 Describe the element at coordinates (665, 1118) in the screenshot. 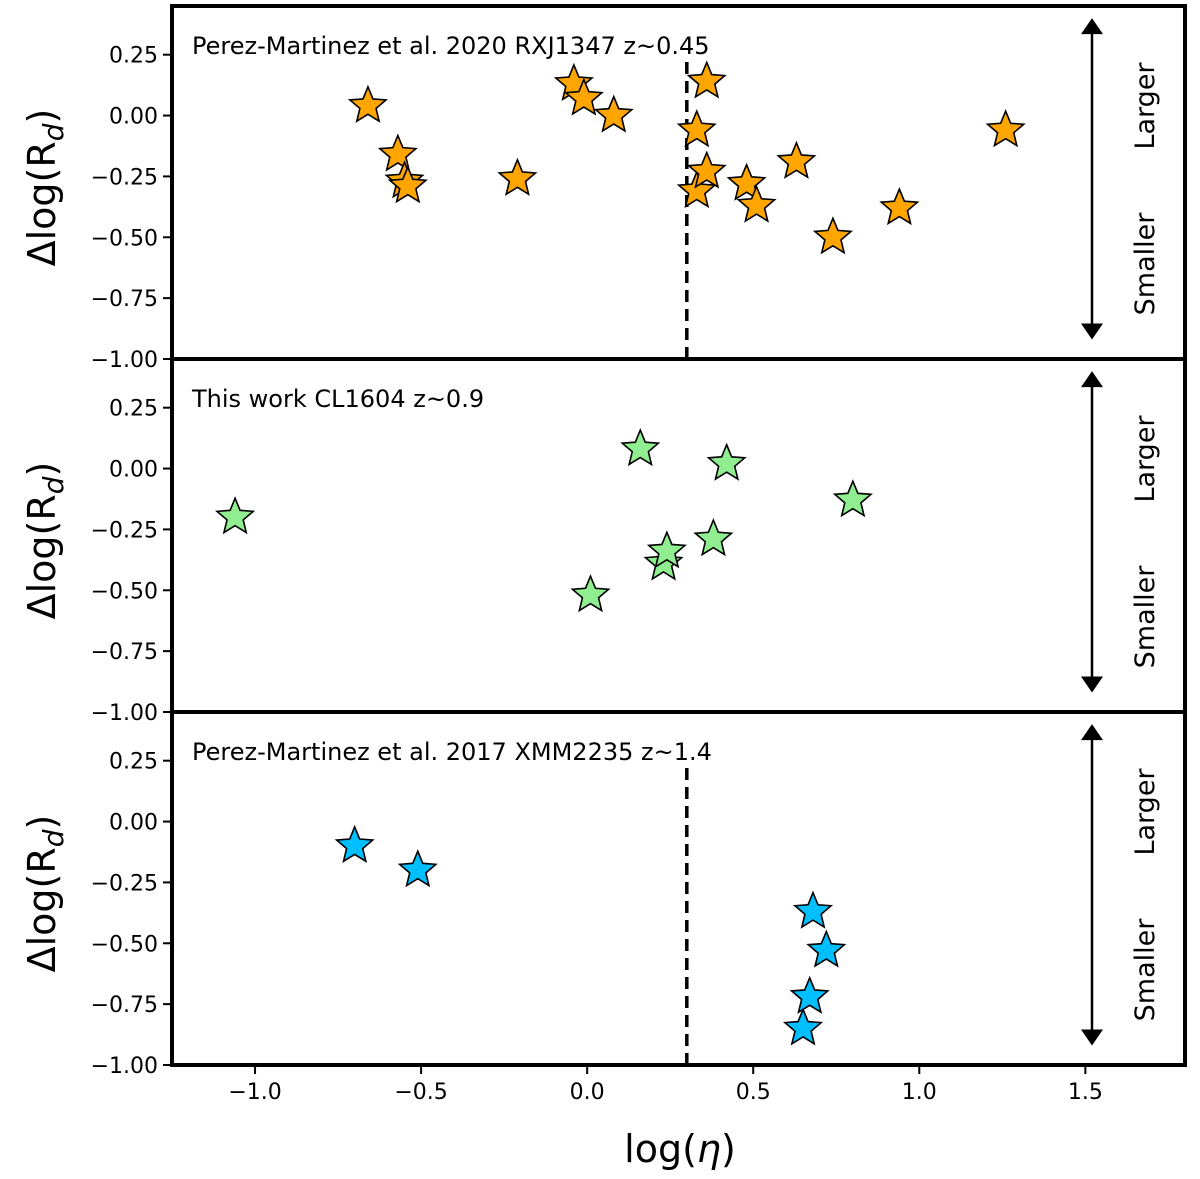

I see `x-axis: log(η) −1.0 −0.5 0.0 0.5 1.0 1.5` at that location.